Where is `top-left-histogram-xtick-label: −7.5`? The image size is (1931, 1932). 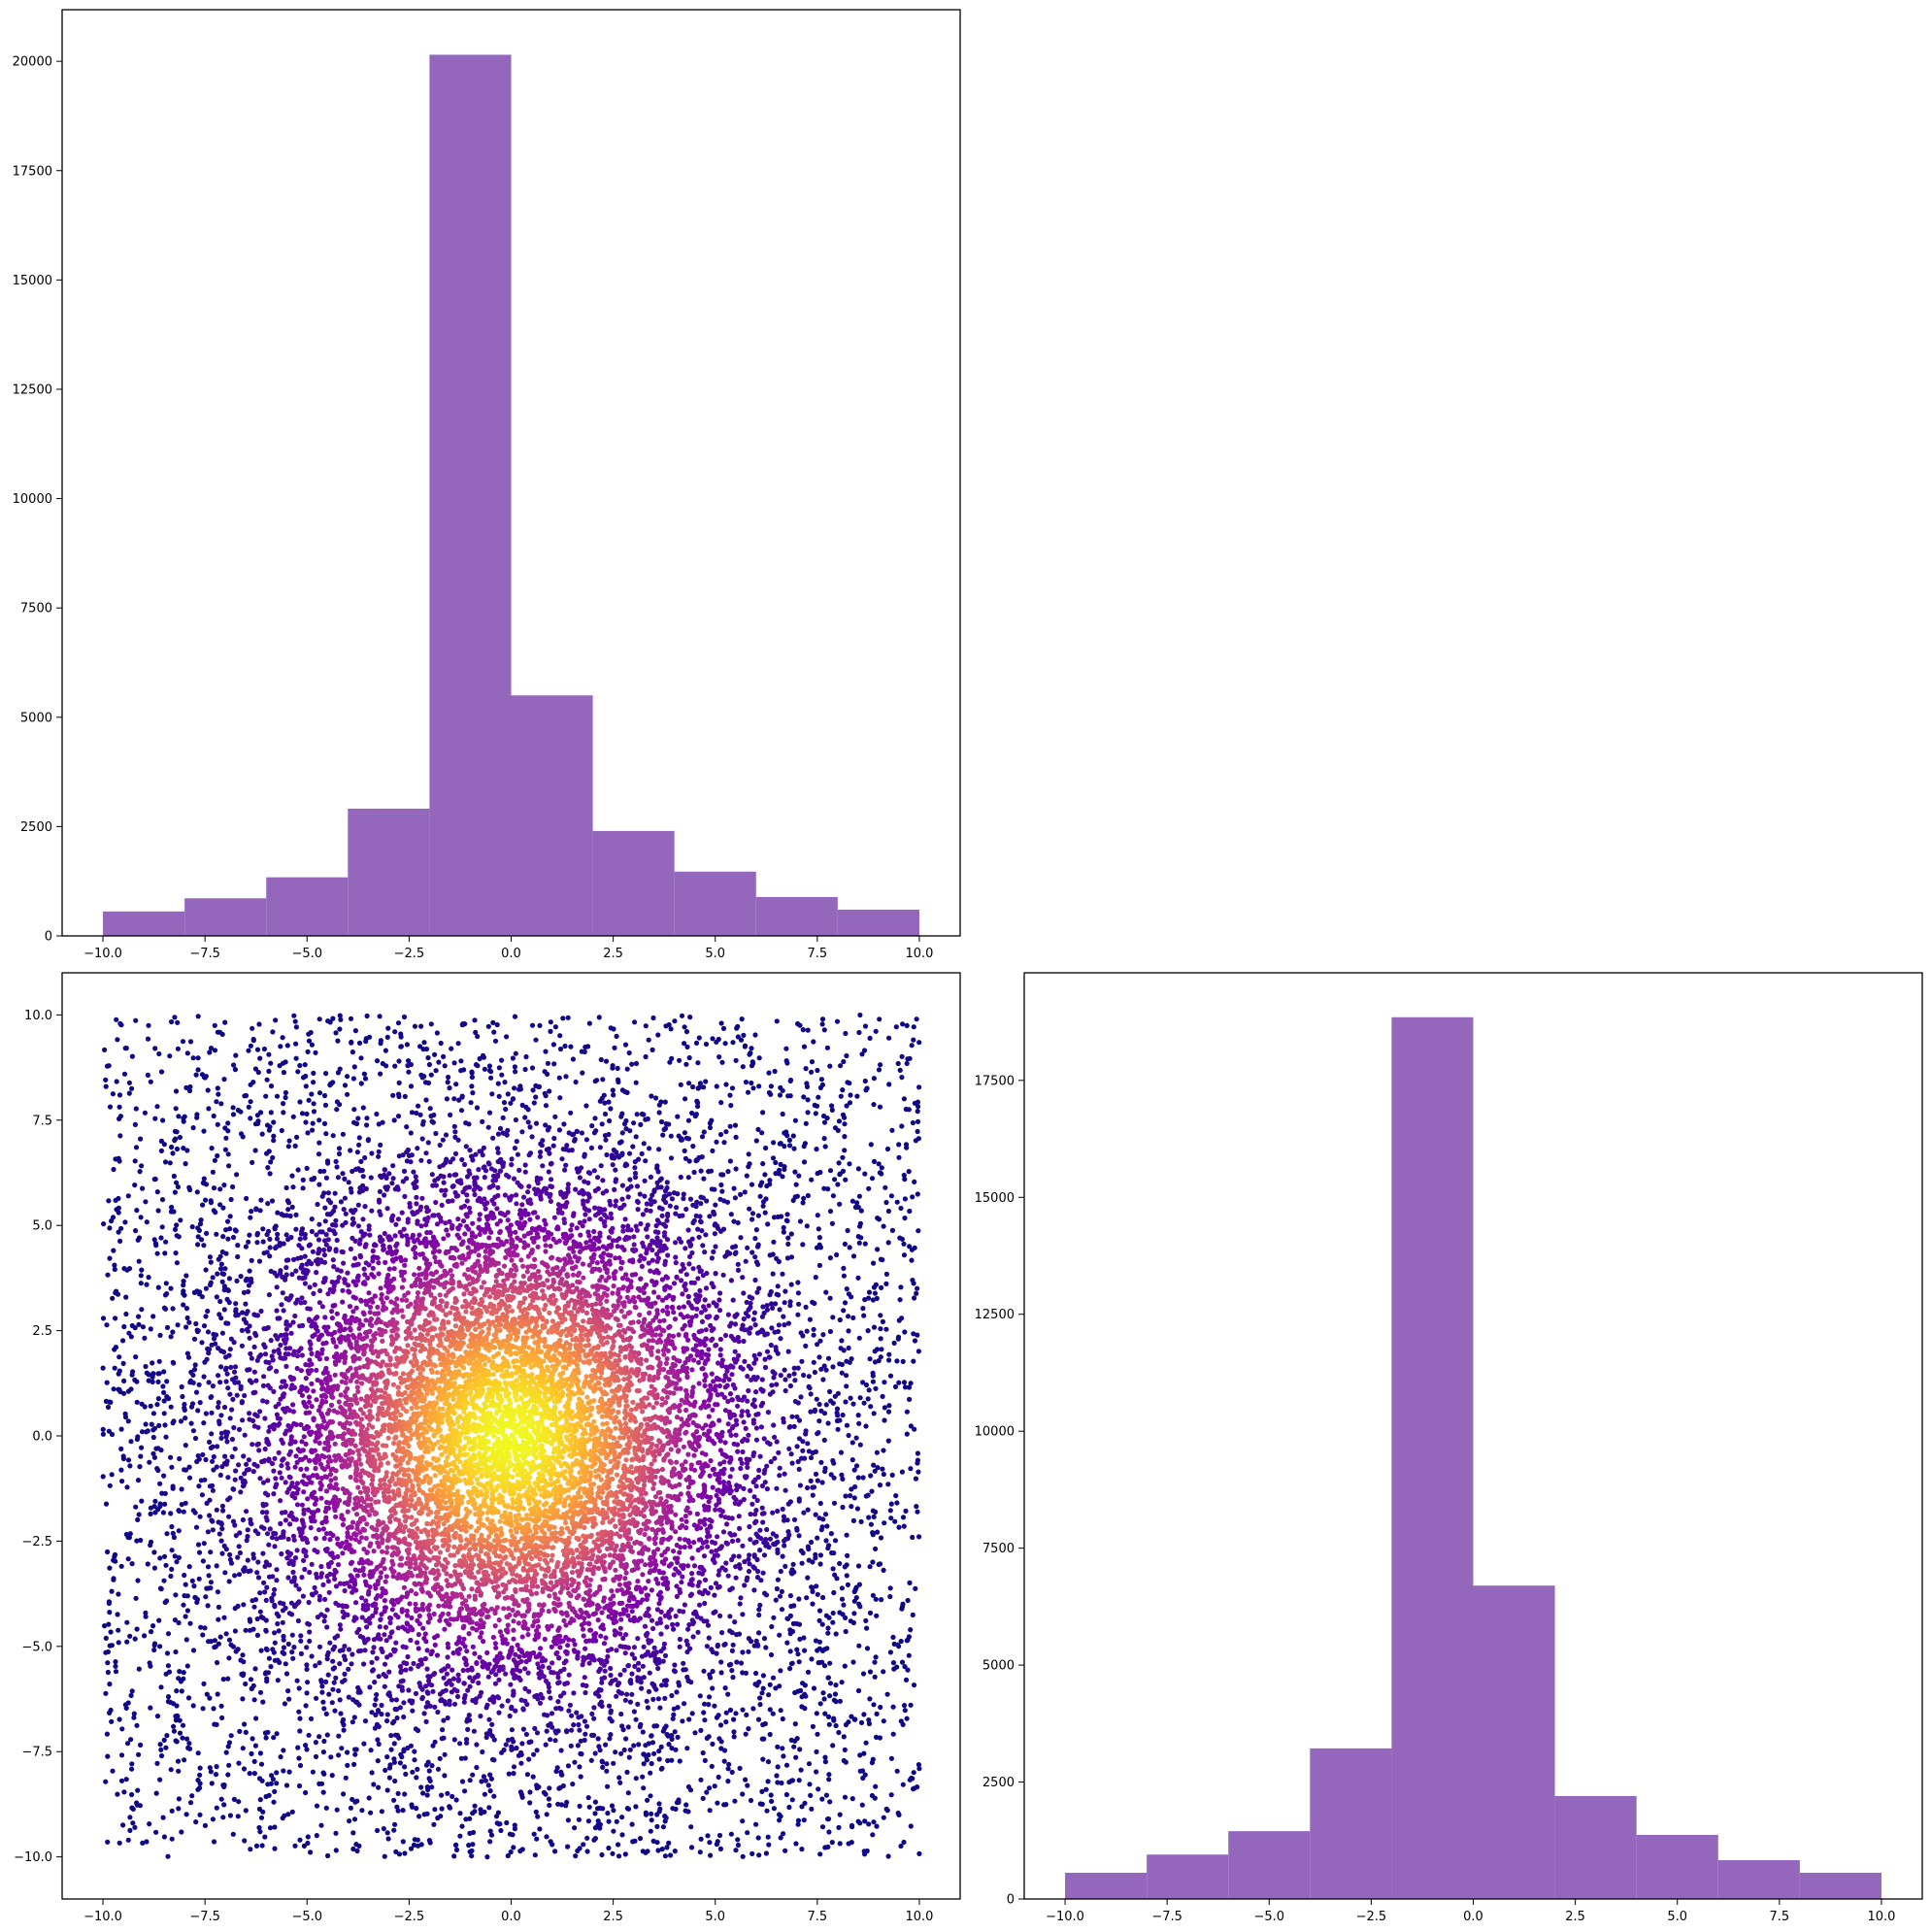
top-left-histogram-xtick-label: −7.5 is located at coordinates (205, 954).